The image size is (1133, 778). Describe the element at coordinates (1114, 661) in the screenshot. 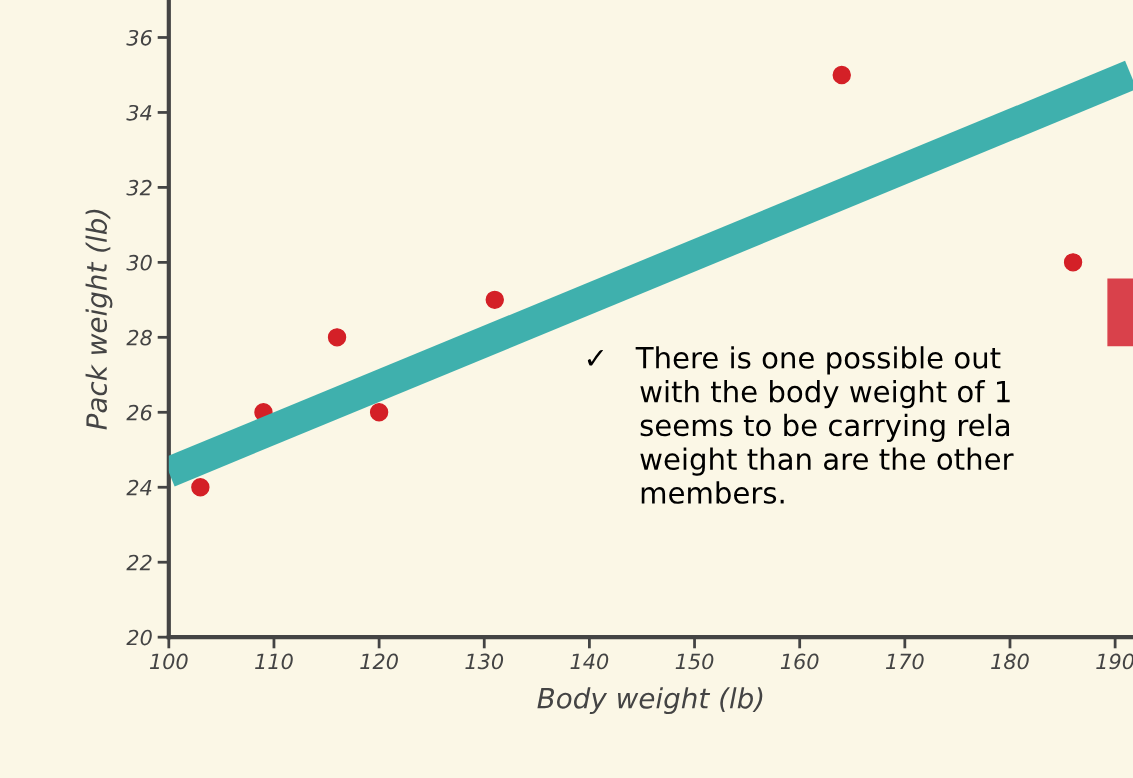

I see `x-tick-label: 190` at that location.